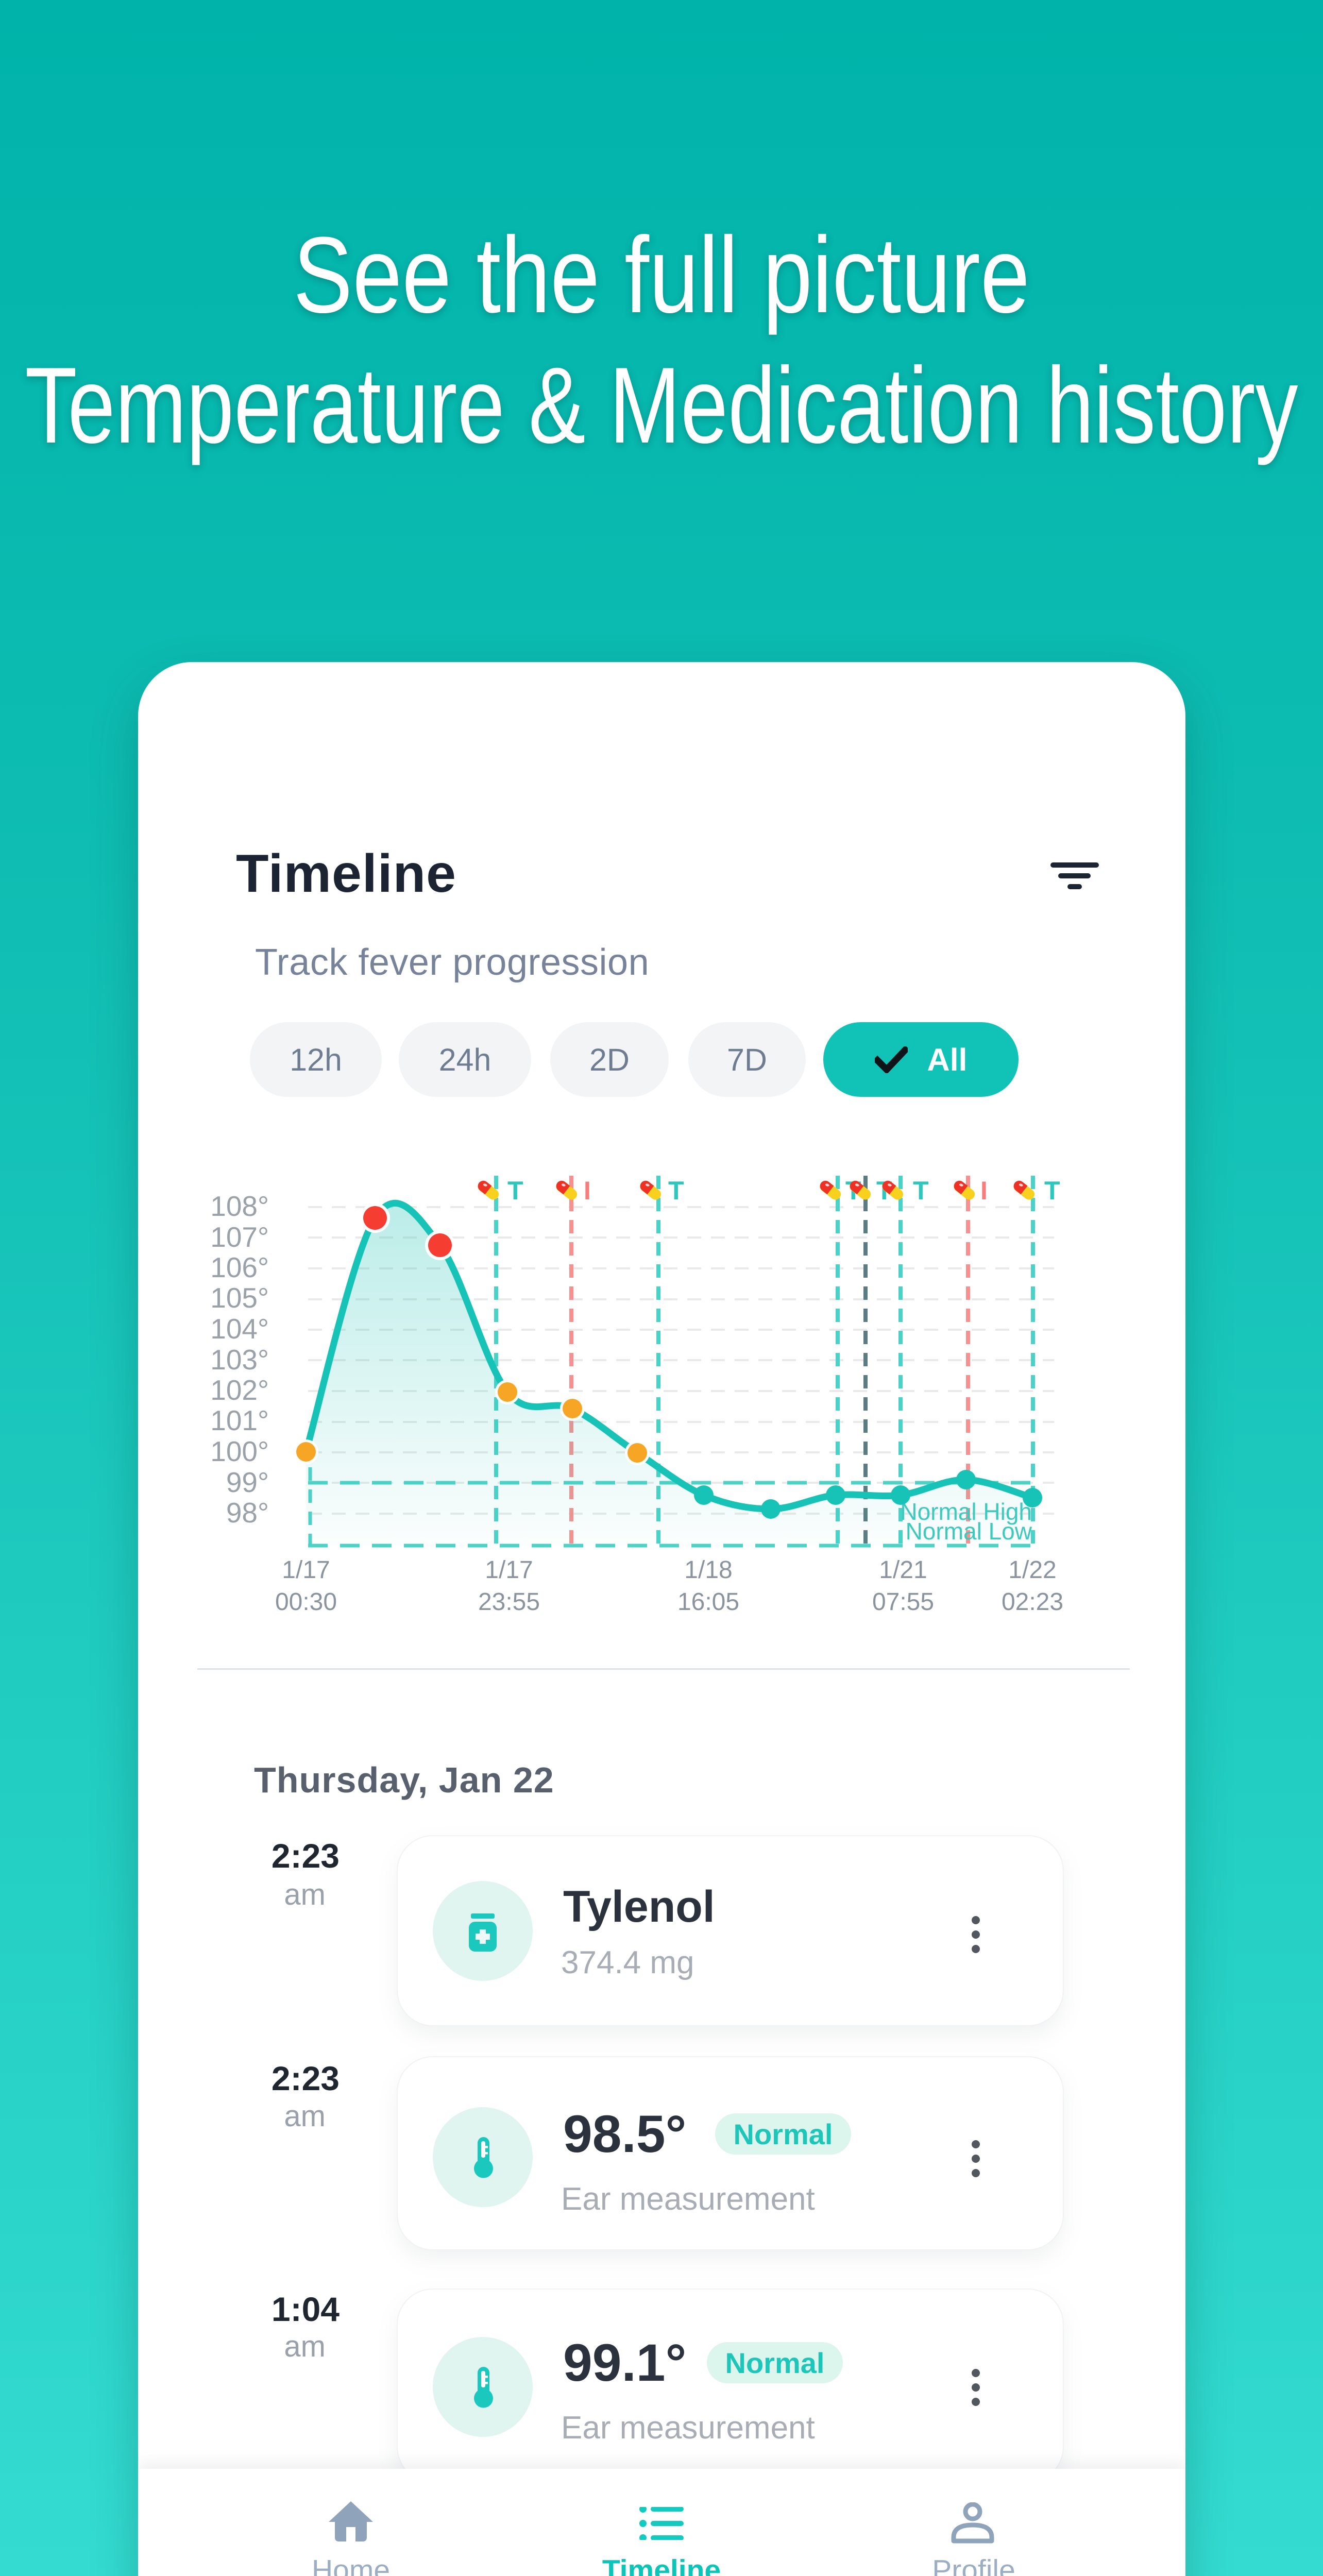 The width and height of the screenshot is (1323, 2576). Describe the element at coordinates (240, 1237) in the screenshot. I see `svg-text: 107°` at that location.